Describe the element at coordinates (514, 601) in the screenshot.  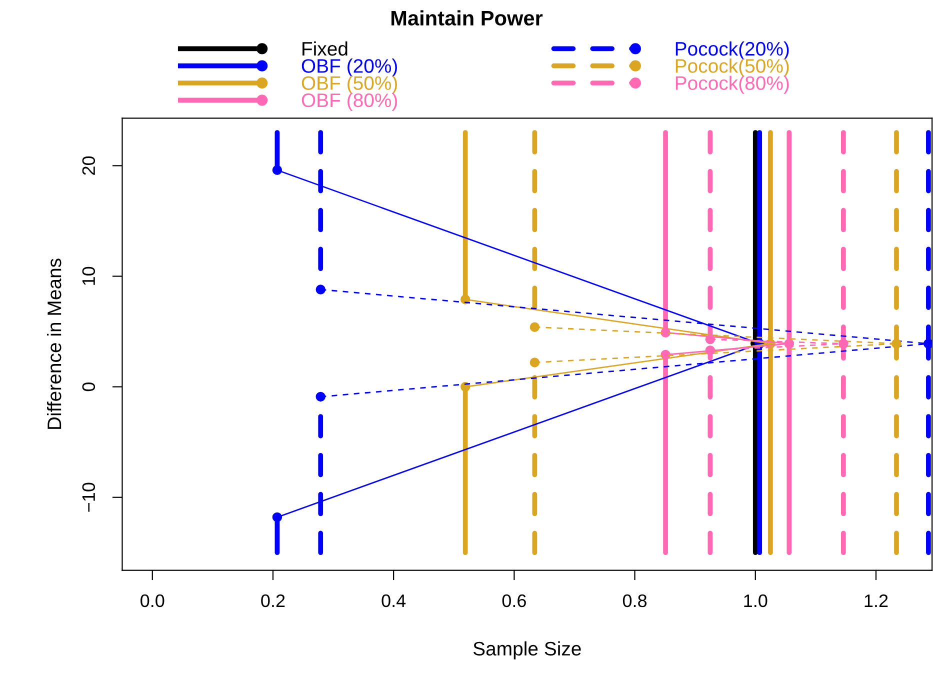
I see `x-tick-label: 0.6` at that location.